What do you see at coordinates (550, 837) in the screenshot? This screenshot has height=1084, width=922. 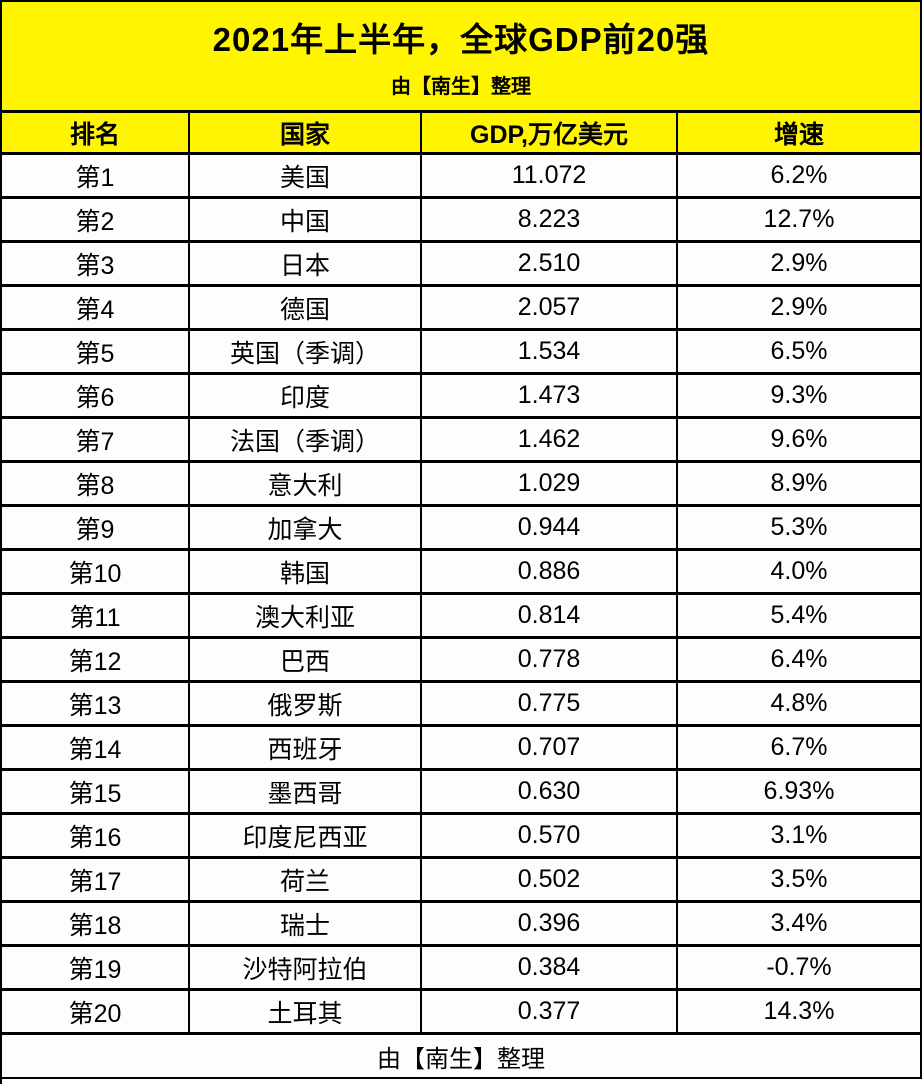 I see `cell-gdp: 0.570` at bounding box center [550, 837].